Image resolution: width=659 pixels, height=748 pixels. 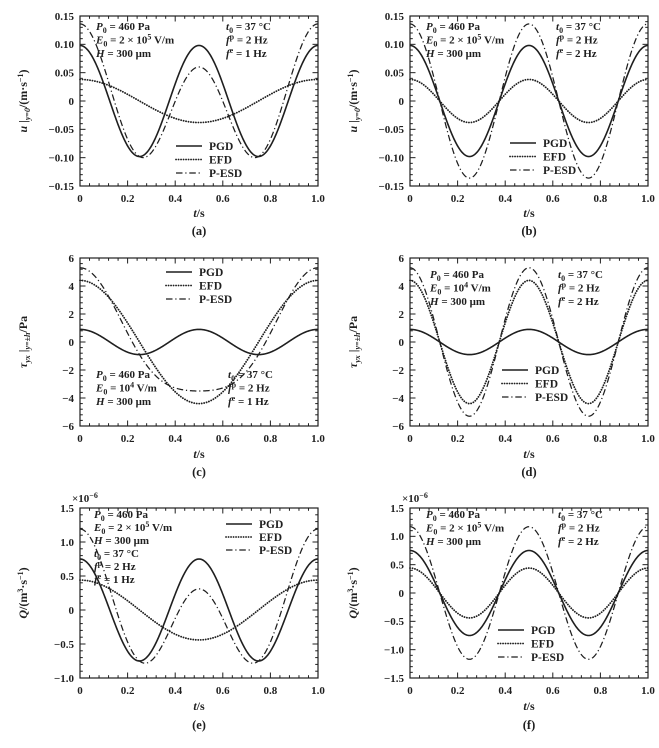 What do you see at coordinates (394, 679) in the screenshot?
I see `y-tick-label: −1.5` at bounding box center [394, 679].